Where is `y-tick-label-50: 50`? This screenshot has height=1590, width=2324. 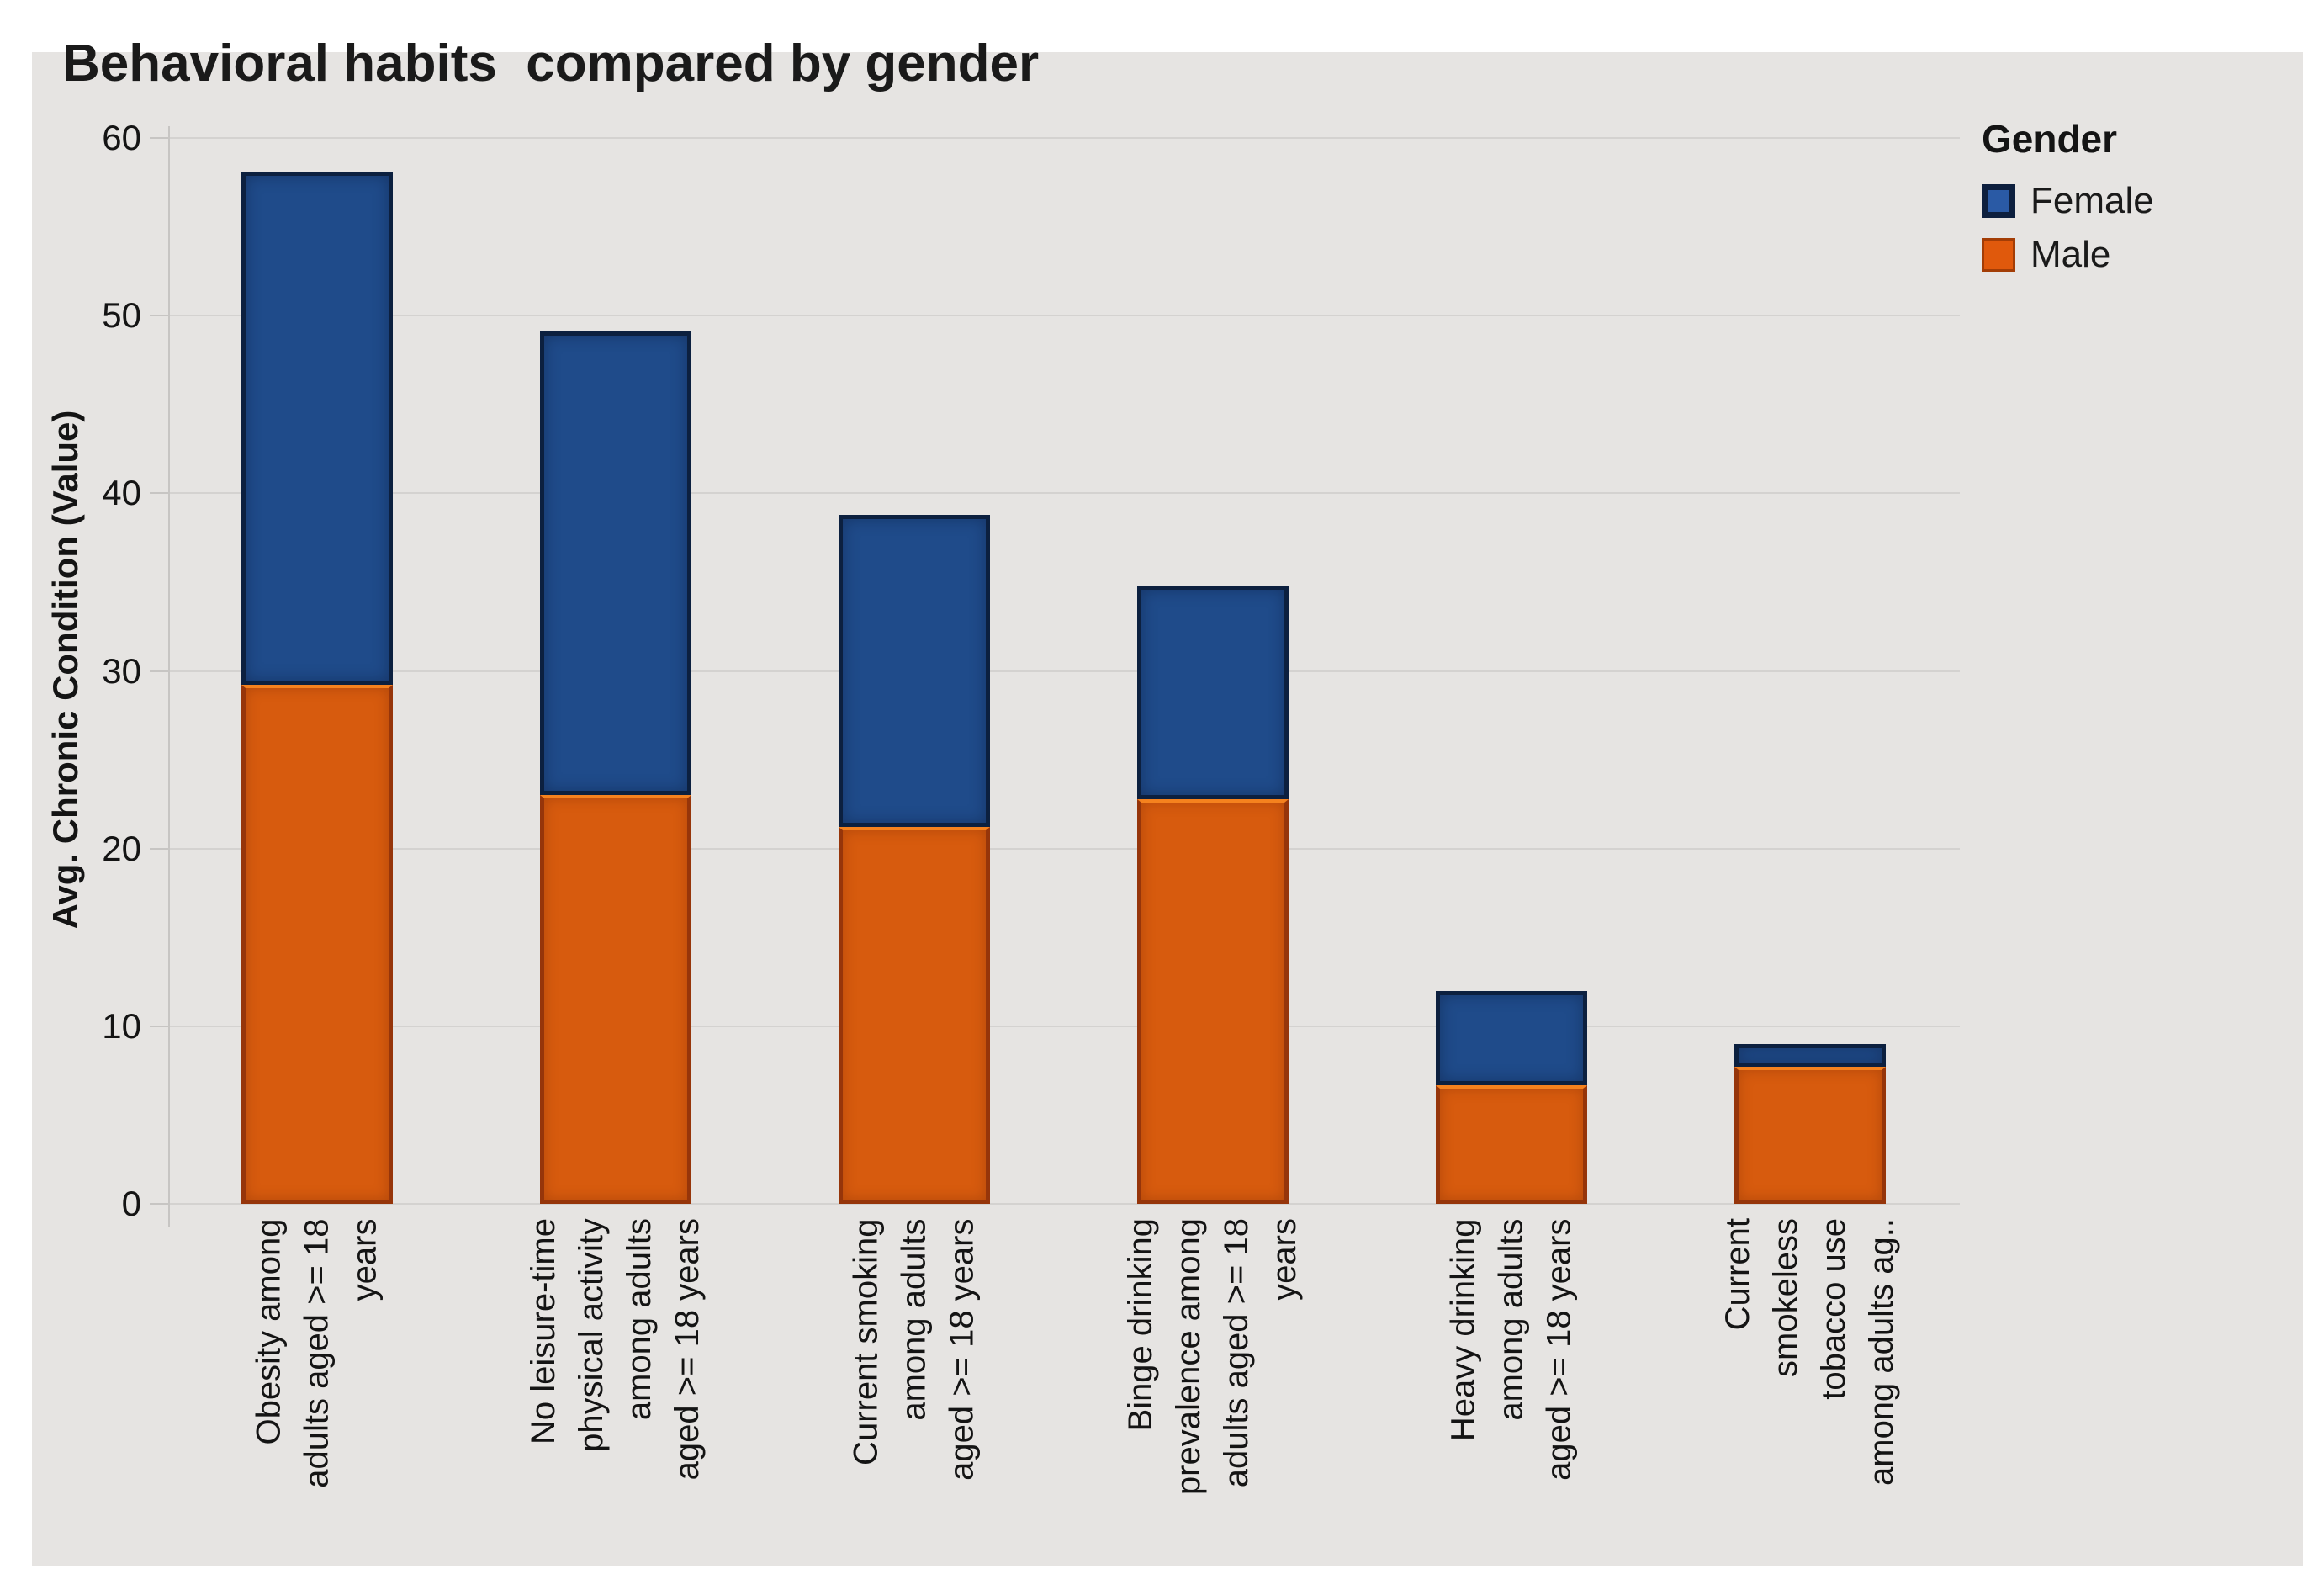
y-tick-label-50: 50 is located at coordinates (121, 315).